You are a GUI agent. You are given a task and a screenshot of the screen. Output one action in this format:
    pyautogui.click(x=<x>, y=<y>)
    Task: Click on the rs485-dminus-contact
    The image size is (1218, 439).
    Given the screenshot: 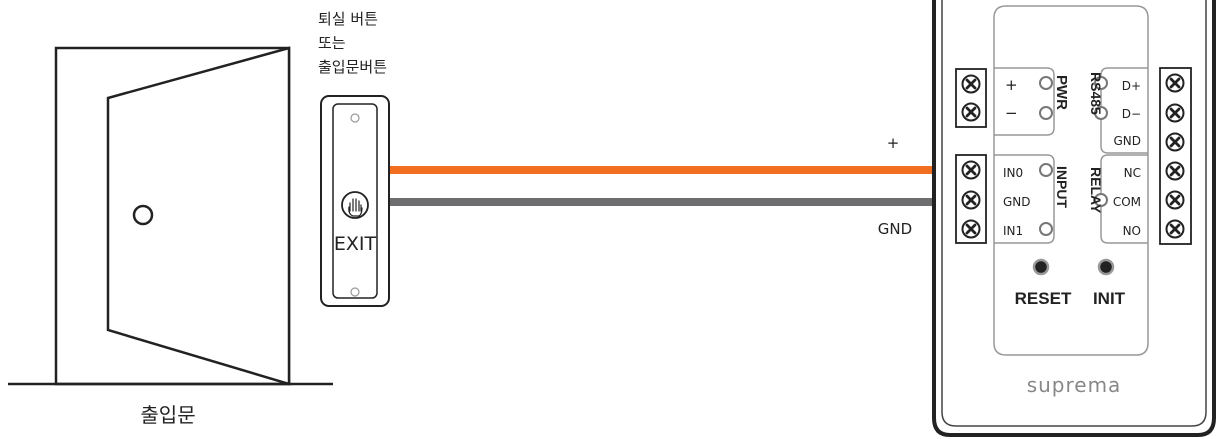 What is the action you would take?
    pyautogui.click(x=1101, y=113)
    